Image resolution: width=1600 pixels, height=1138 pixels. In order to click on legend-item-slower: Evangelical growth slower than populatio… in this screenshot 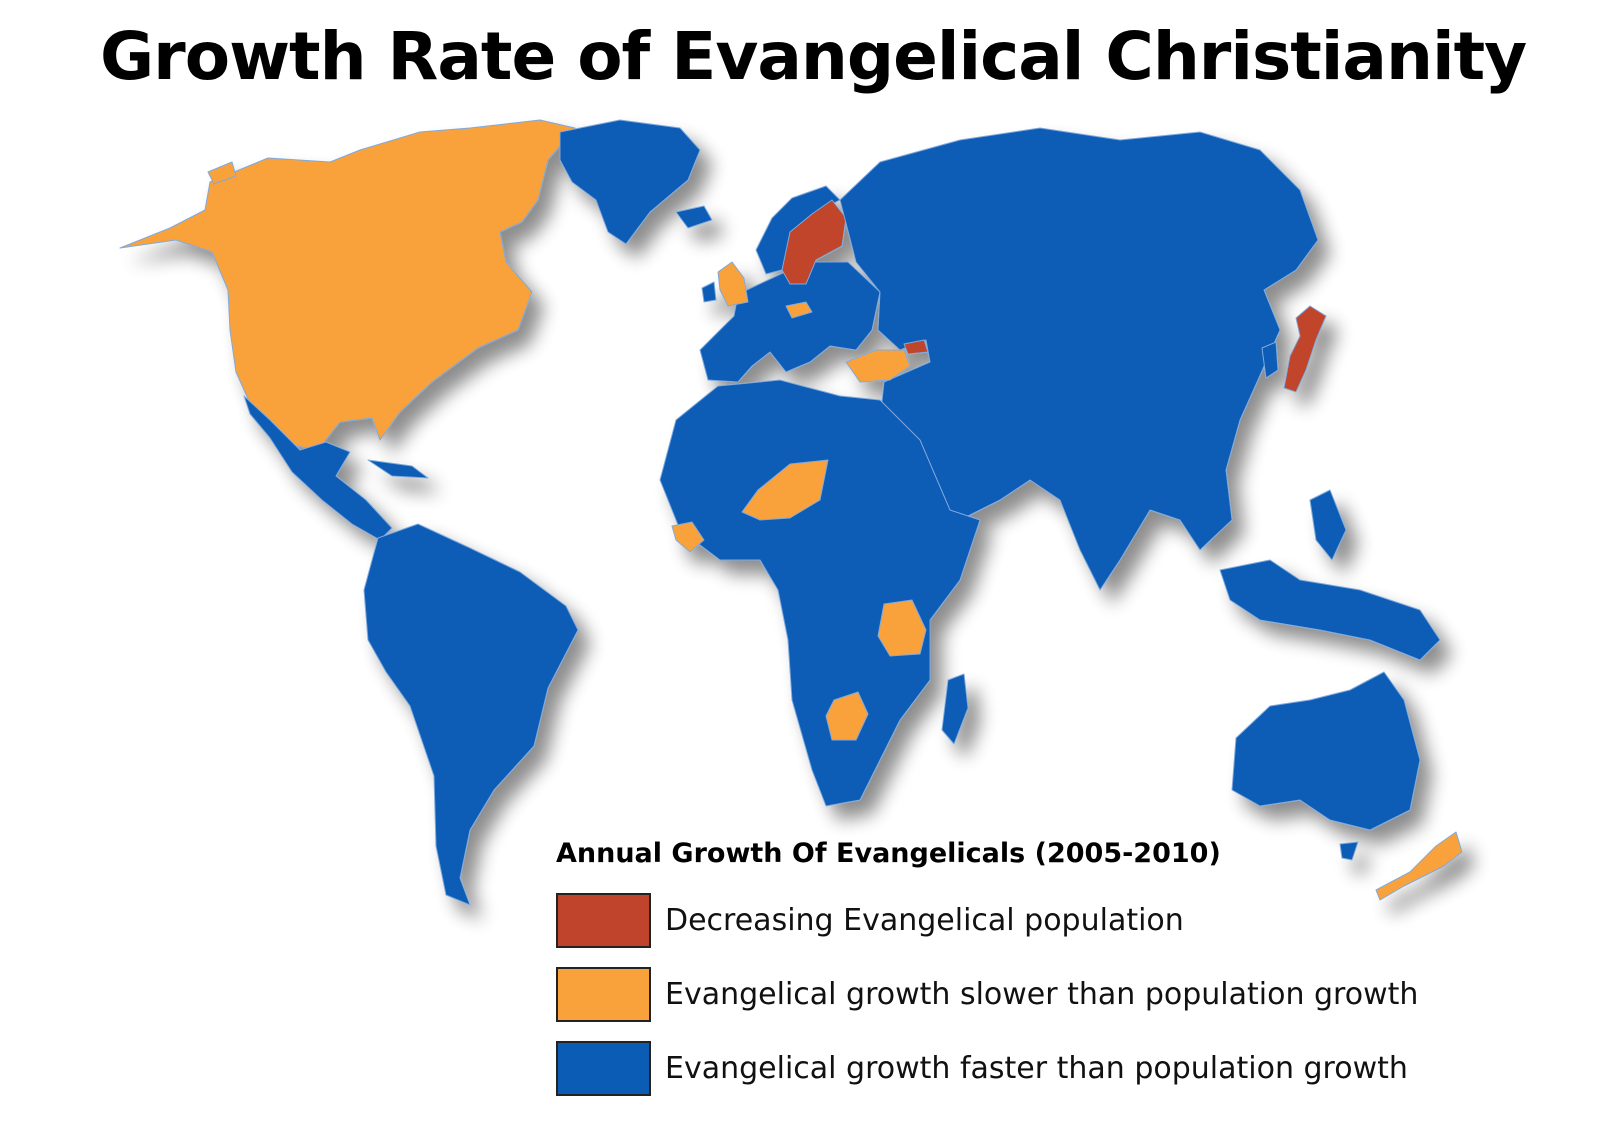, I will do `click(1056, 994)`.